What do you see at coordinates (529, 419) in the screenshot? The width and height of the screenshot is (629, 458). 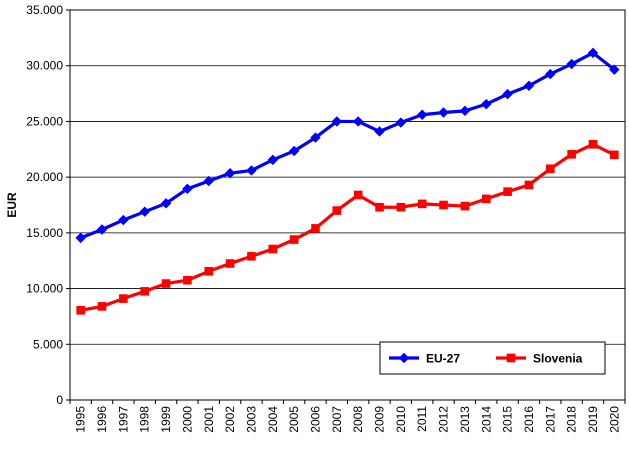 I see `x-tick-label: 2016` at bounding box center [529, 419].